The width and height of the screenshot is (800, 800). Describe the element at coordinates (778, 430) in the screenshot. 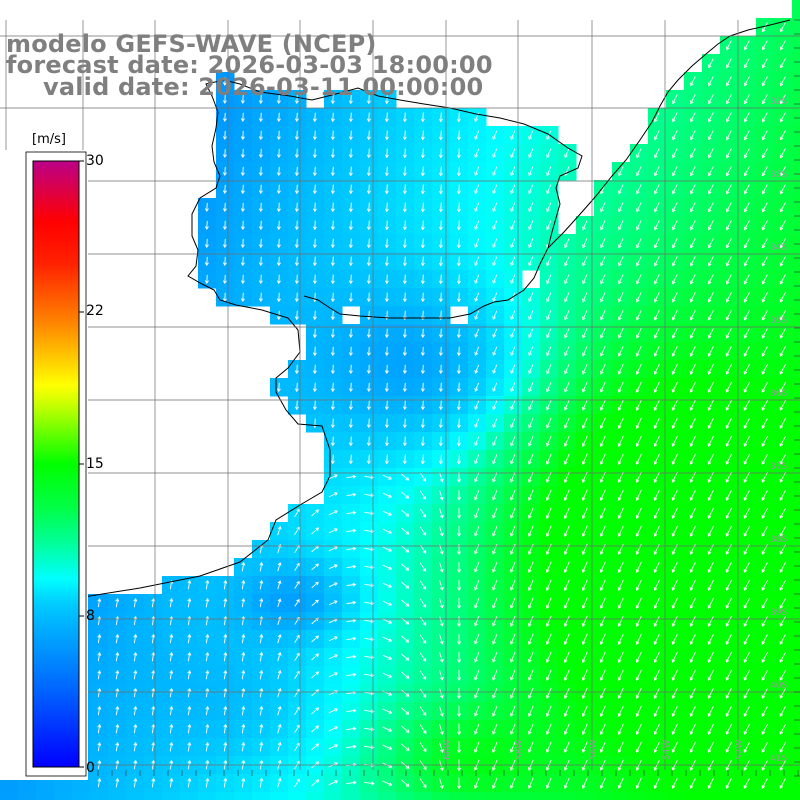

I see `latitude-labels: 32S 33S 34S 35S 36S 37S 38S 39S 40S 41S` at that location.